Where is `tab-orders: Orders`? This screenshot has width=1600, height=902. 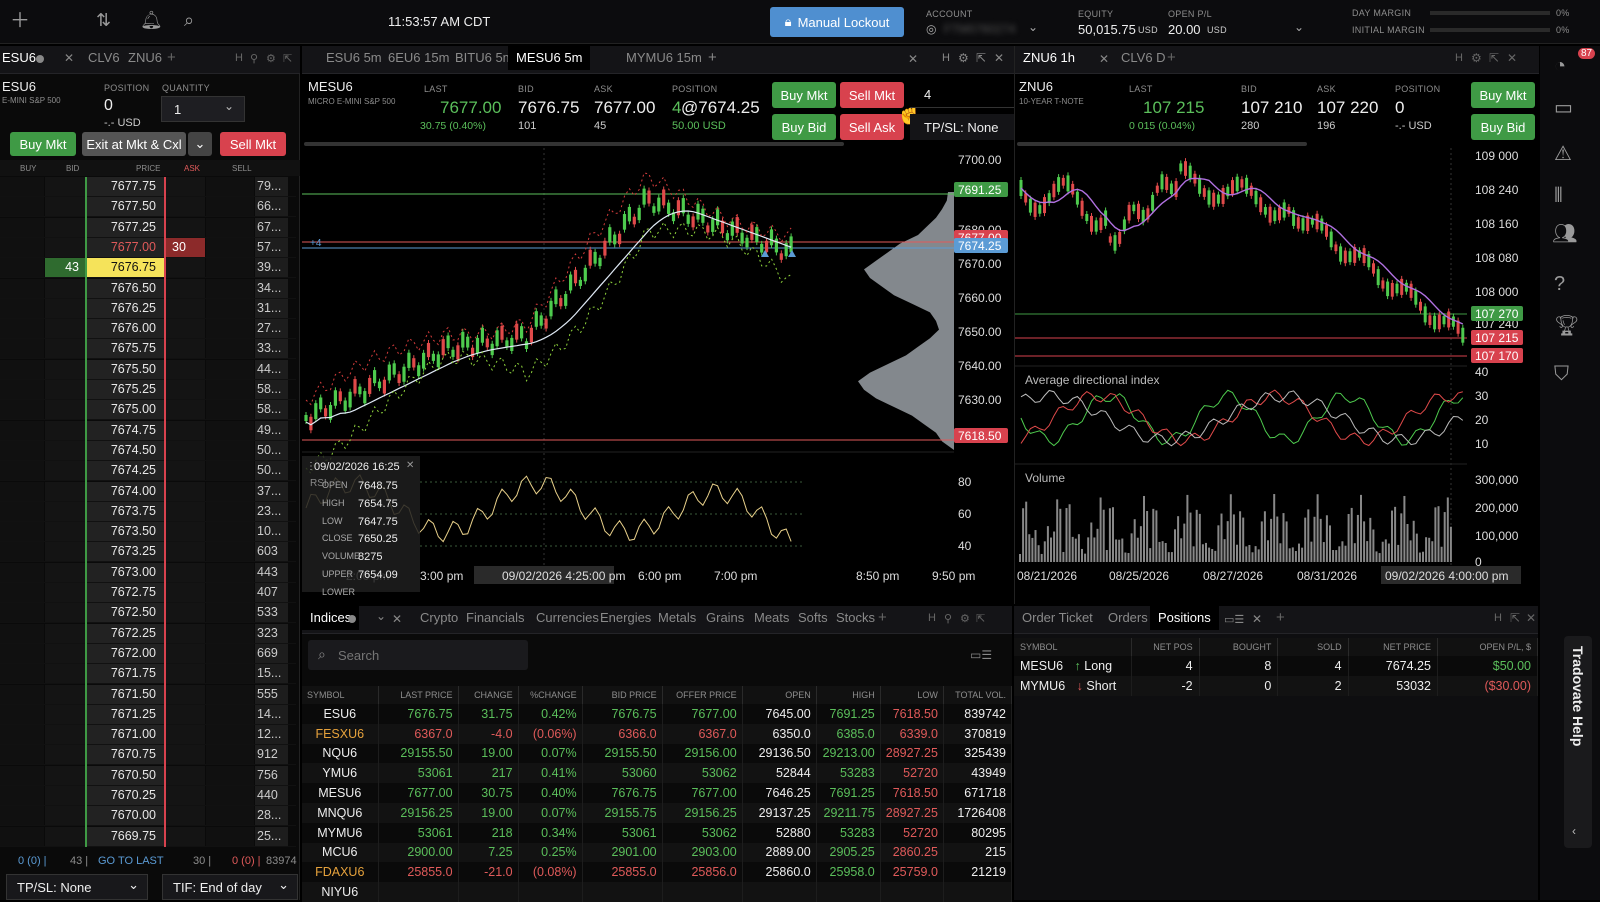
tab-orders: Orders is located at coordinates (1128, 617).